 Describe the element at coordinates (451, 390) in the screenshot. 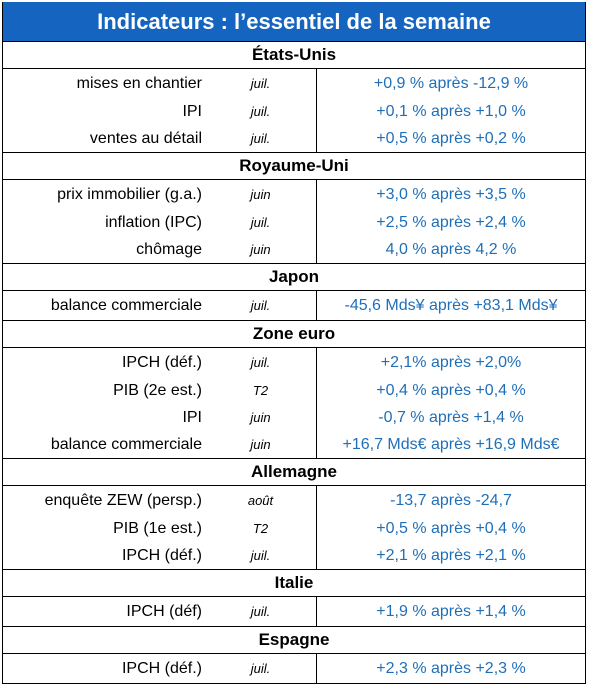

I see `indicator-value: +0,4 % après +0,4 %` at that location.